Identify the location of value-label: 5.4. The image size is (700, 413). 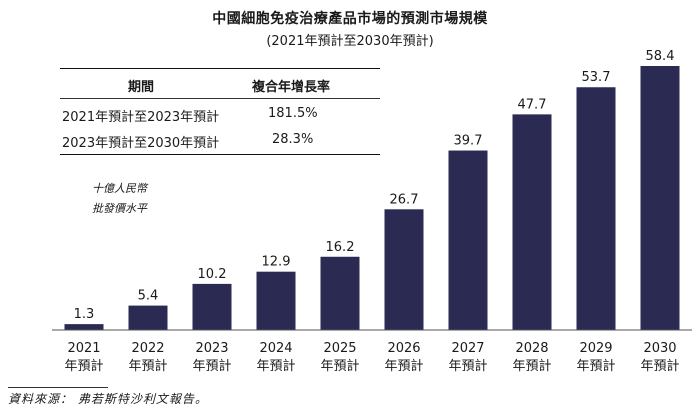
(148, 296).